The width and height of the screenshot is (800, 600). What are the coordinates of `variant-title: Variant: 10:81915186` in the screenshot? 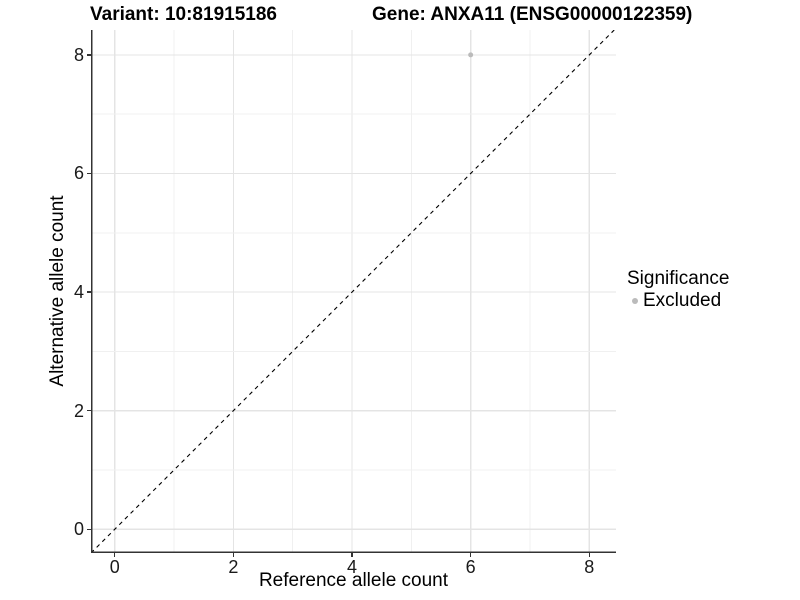 It's located at (183, 14).